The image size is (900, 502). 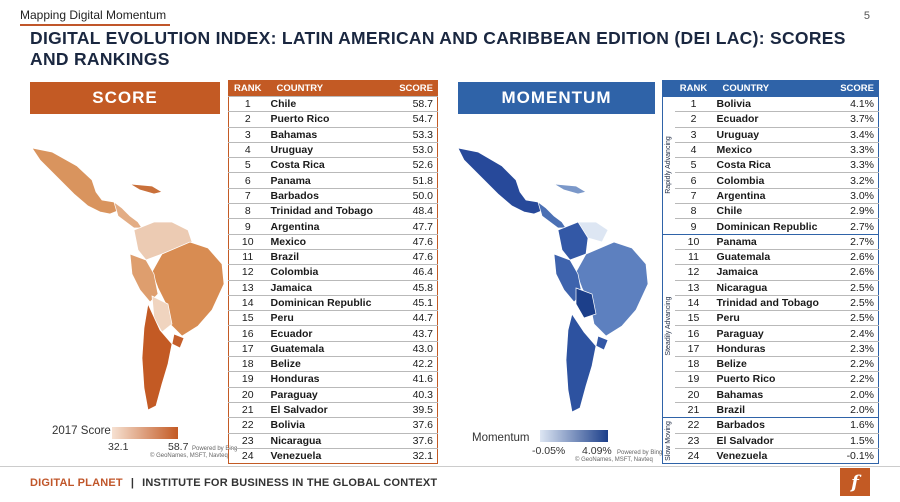 I want to click on rank-cell: 15, so click(x=247, y=318).